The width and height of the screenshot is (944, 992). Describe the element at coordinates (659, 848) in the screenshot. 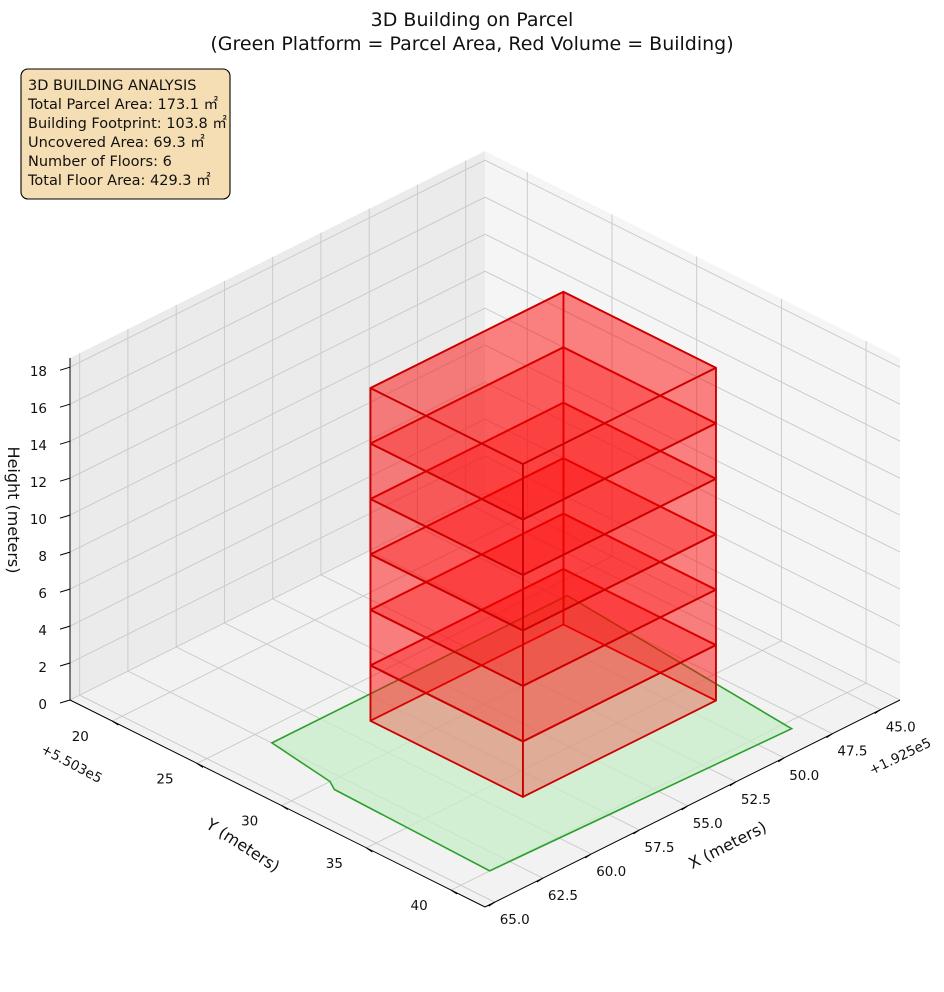

I see `x-tick-label: 57.5` at that location.